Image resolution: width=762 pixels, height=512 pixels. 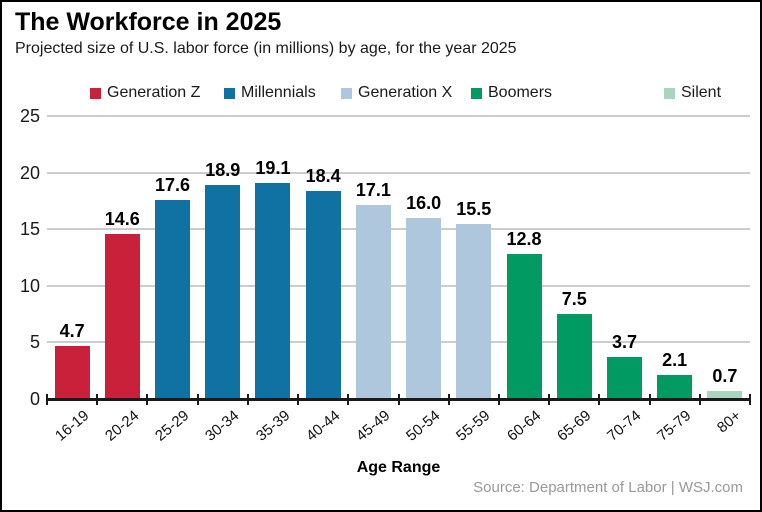 What do you see at coordinates (725, 395) in the screenshot?
I see `bar-80+` at bounding box center [725, 395].